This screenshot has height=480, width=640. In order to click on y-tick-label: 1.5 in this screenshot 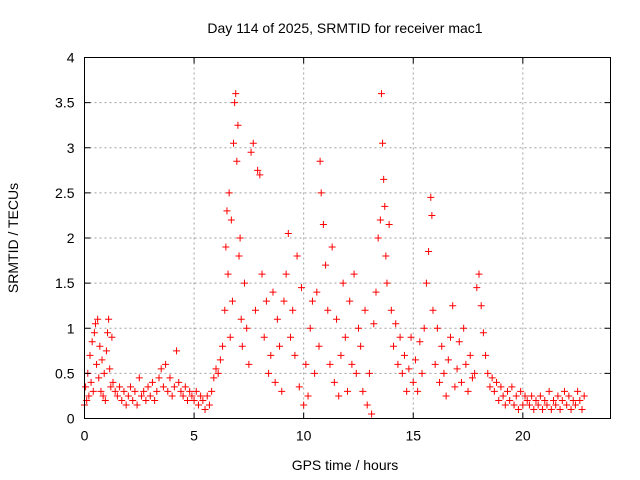, I will do `click(65, 283)`.